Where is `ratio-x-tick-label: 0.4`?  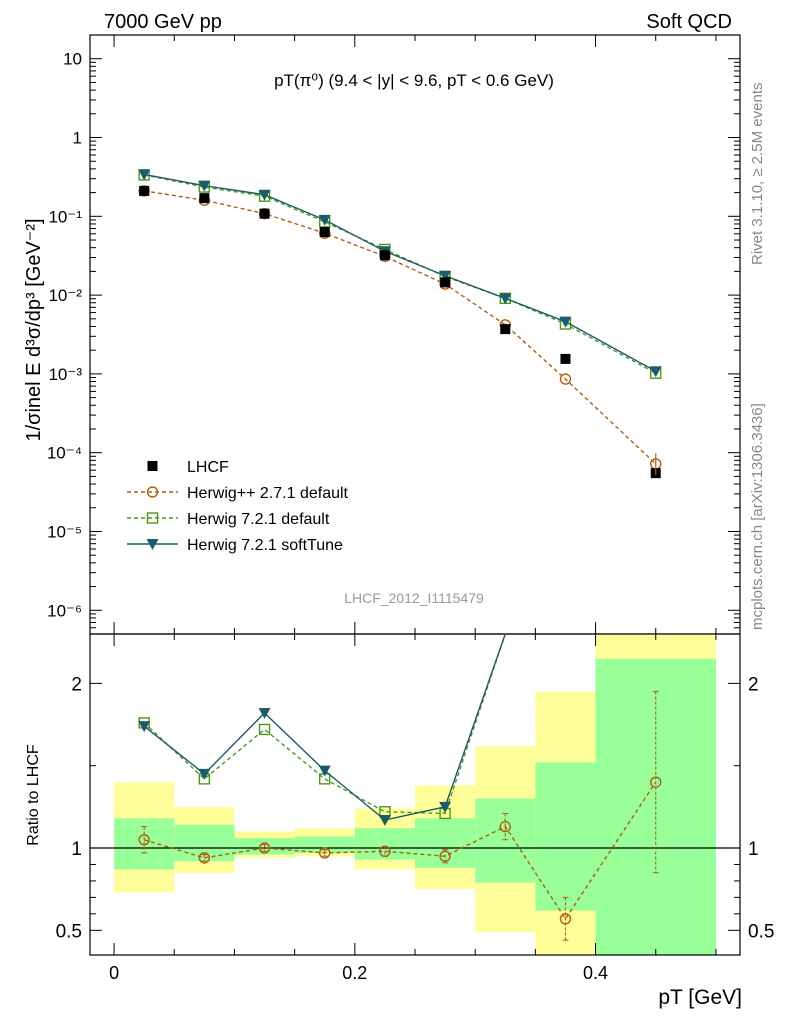 ratio-x-tick-label: 0.4 is located at coordinates (595, 973).